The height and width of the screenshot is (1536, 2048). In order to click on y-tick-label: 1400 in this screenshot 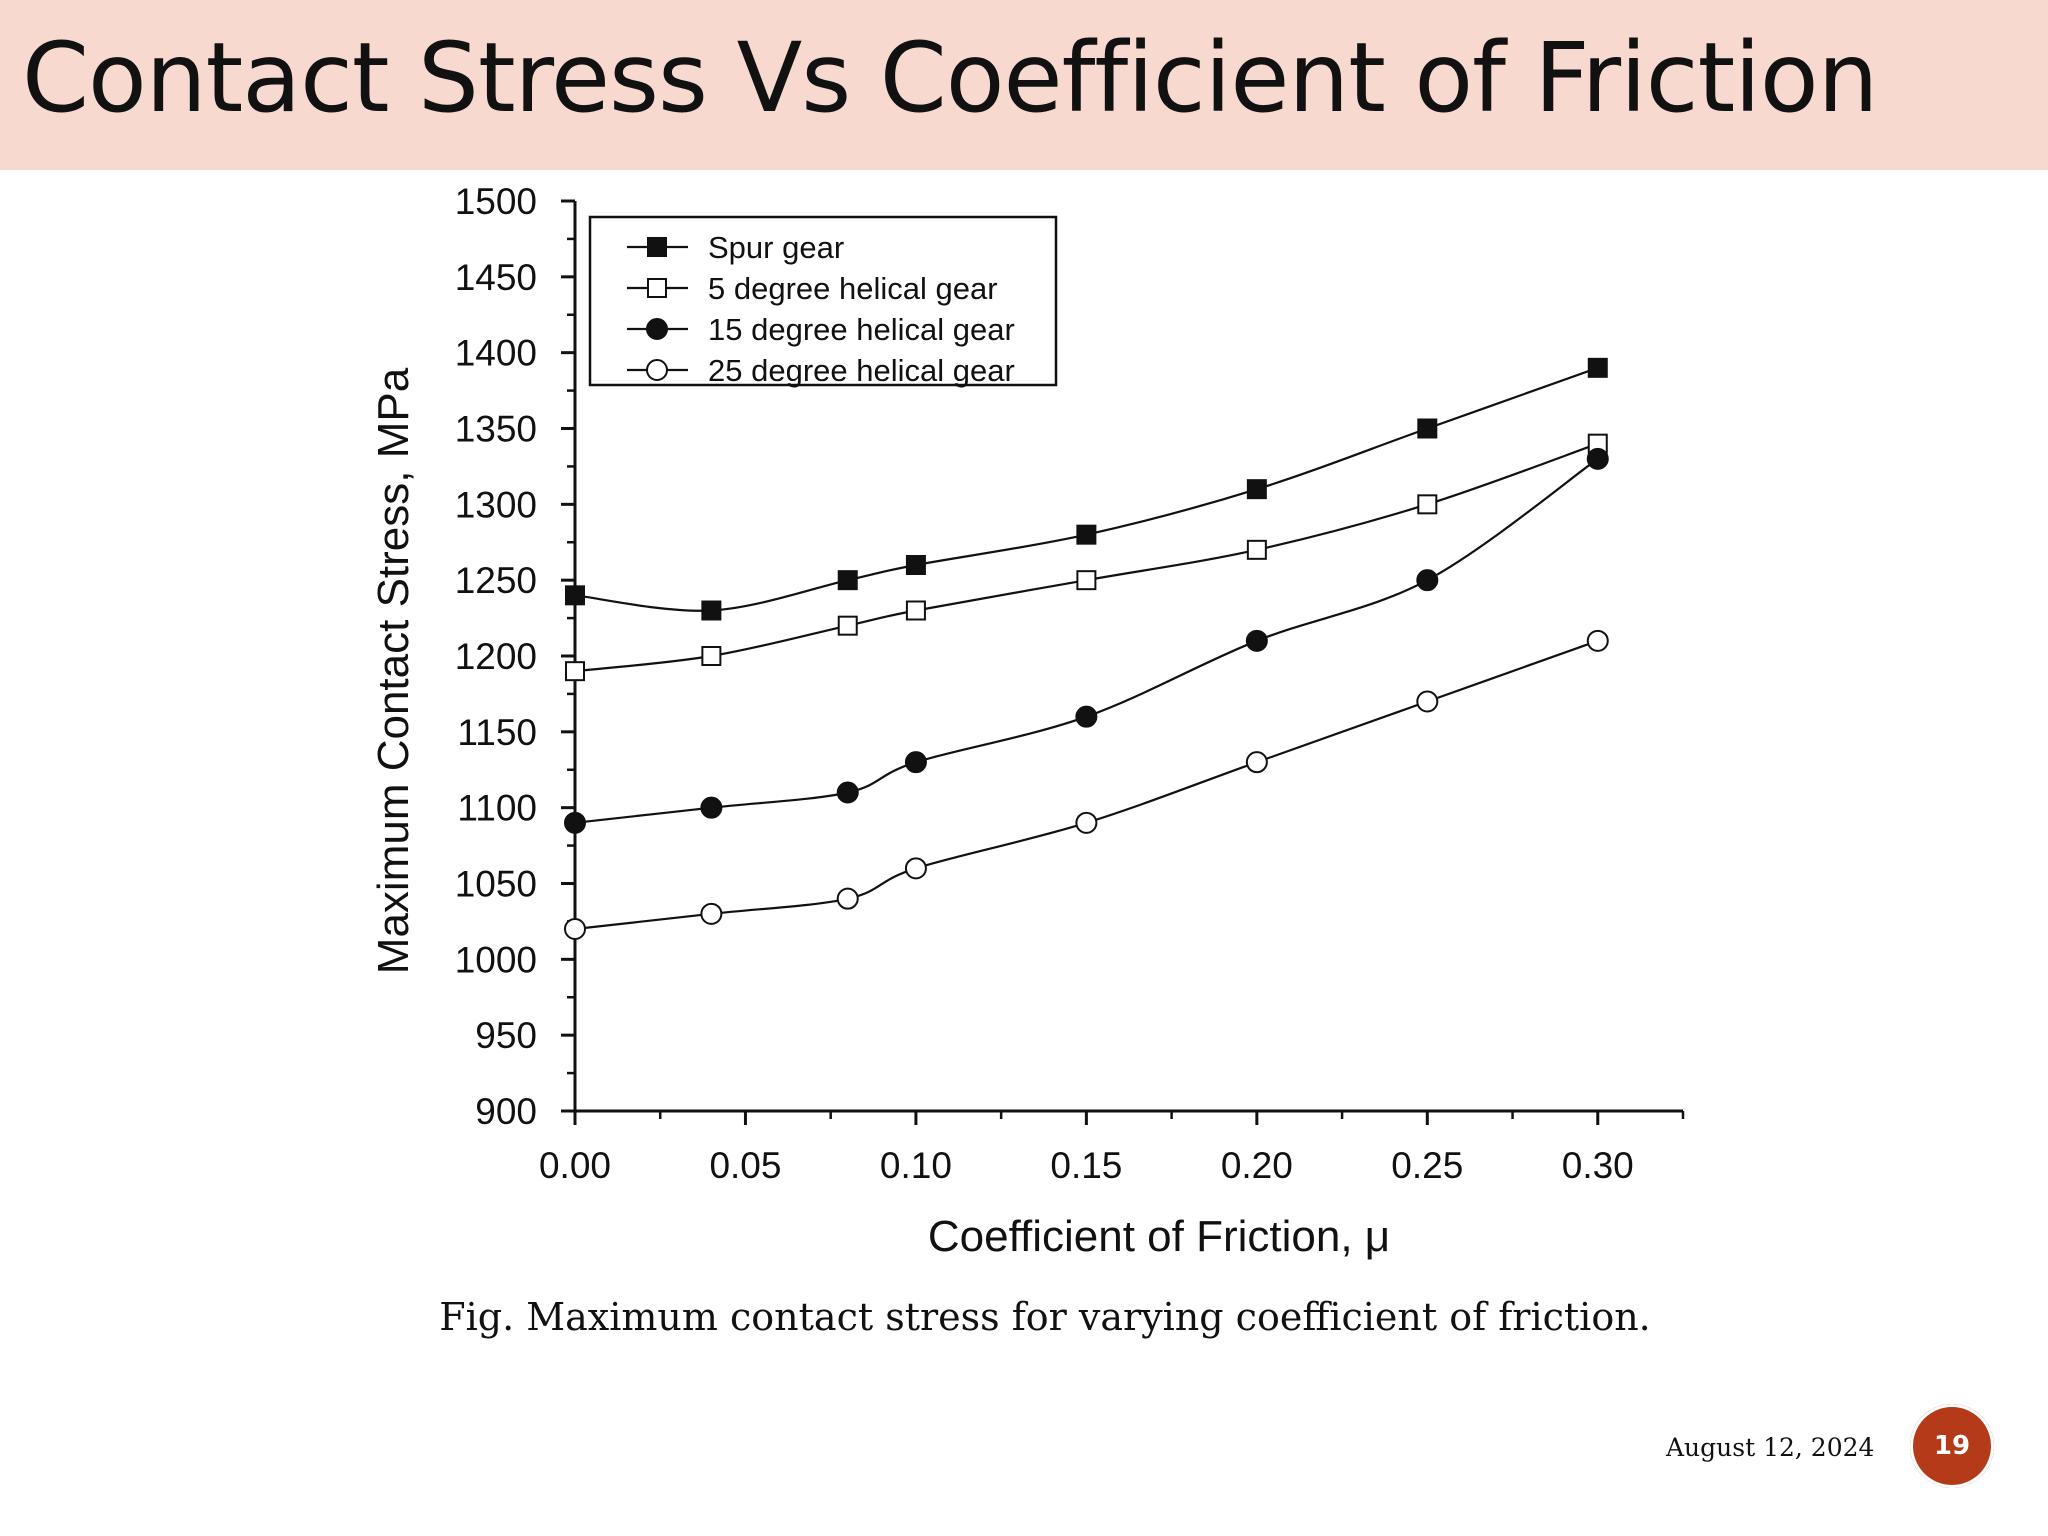, I will do `click(496, 353)`.